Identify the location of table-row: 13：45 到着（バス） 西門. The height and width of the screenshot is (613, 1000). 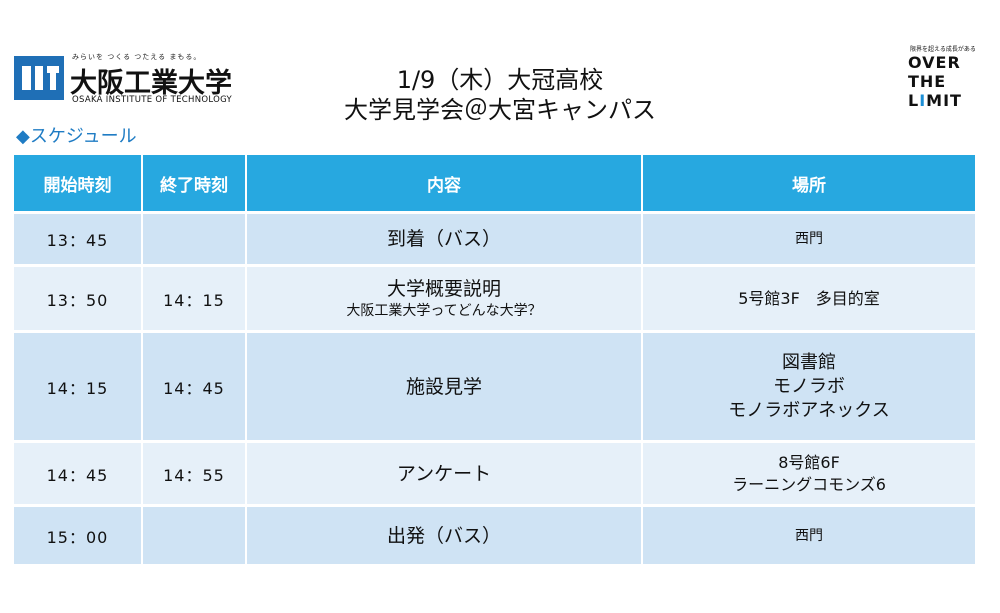
(494, 239).